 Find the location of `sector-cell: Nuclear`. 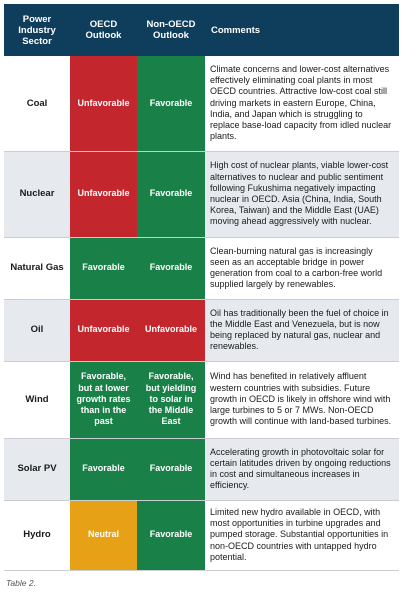

sector-cell: Nuclear is located at coordinates (37, 194).